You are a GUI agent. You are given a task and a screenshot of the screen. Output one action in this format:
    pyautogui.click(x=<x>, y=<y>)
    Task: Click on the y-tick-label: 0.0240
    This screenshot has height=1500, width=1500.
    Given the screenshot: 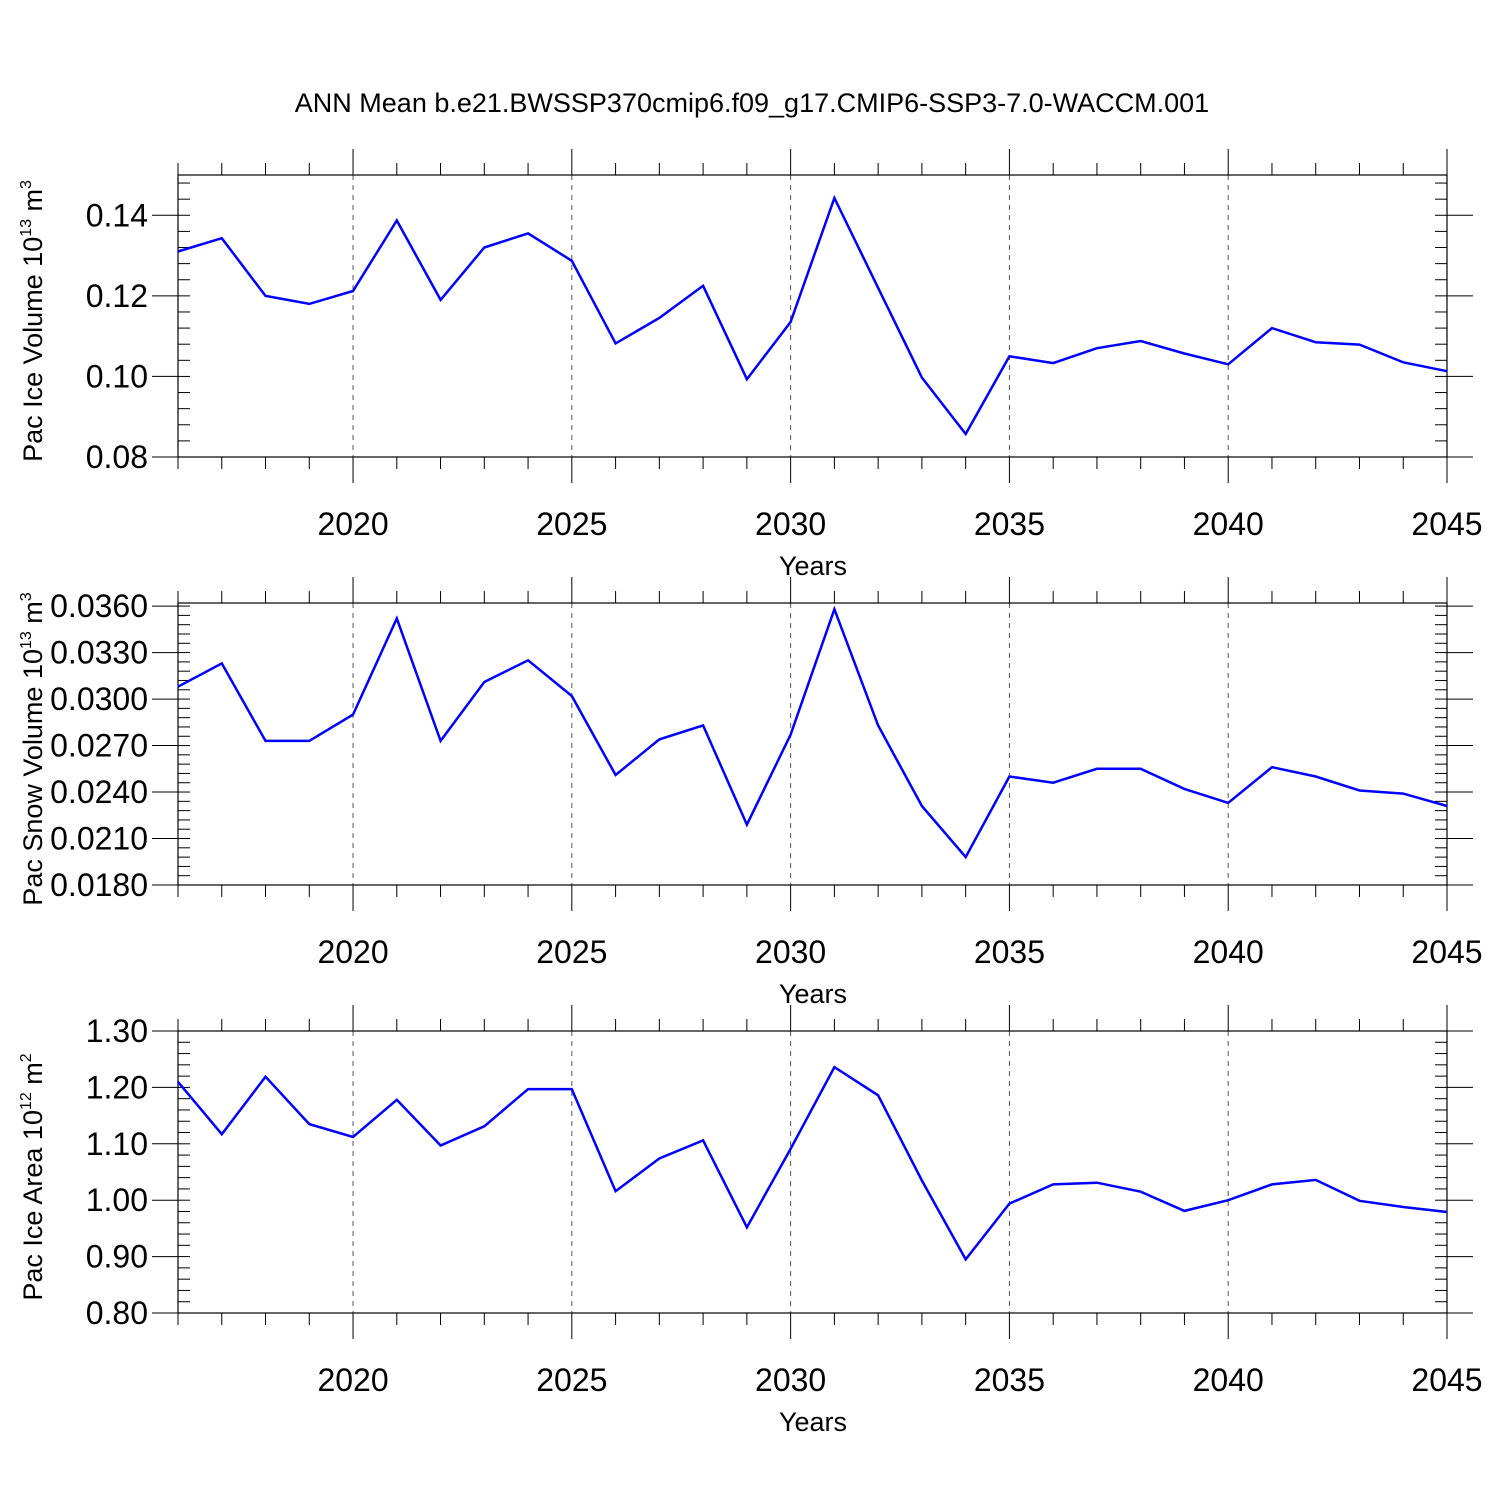 What is the action you would take?
    pyautogui.click(x=99, y=792)
    